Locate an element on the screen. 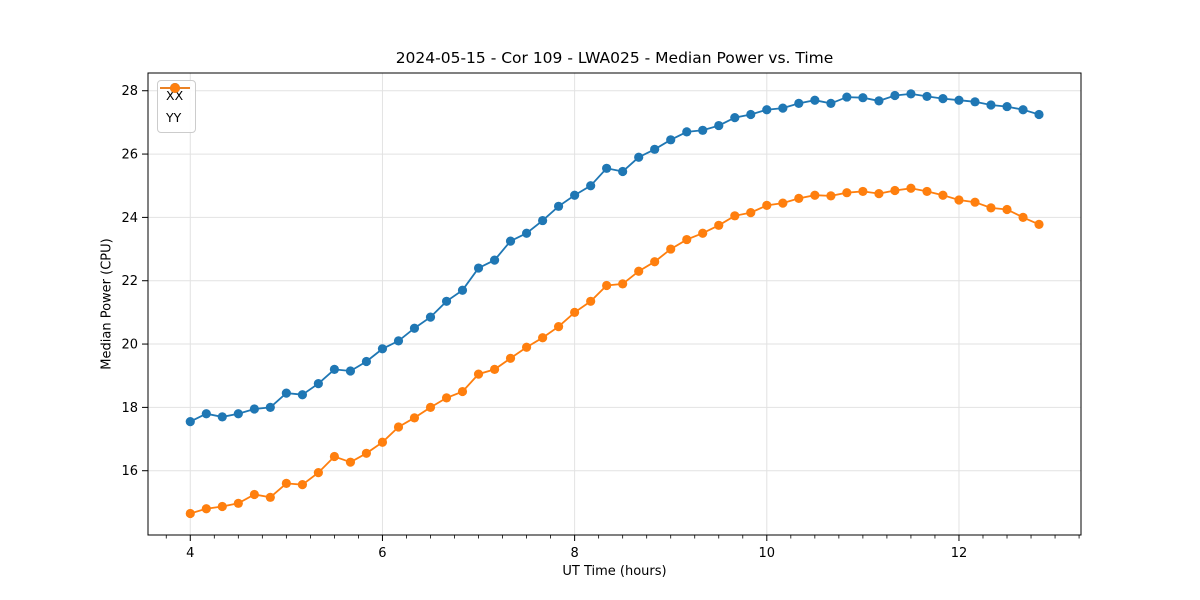  y-tick-label: 18 is located at coordinates (129, 408).